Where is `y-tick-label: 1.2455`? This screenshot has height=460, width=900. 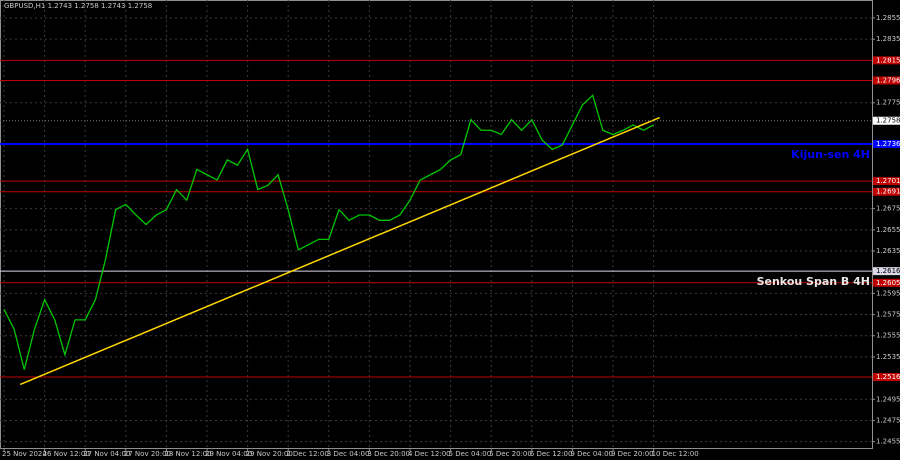 y-tick-label: 1.2455 is located at coordinates (888, 442).